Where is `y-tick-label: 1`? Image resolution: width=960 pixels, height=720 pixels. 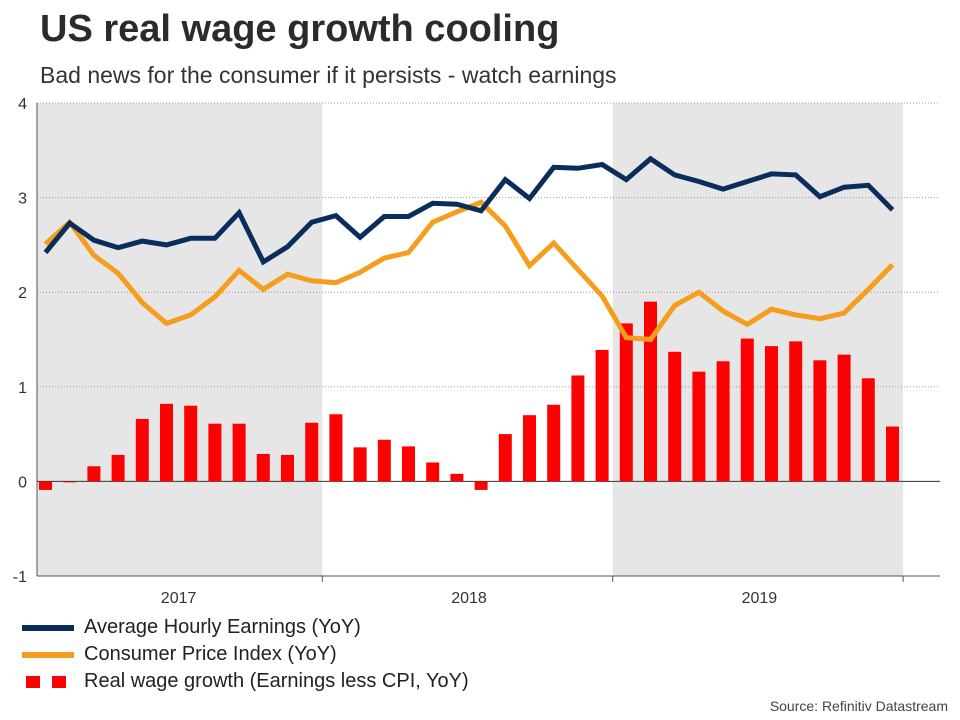
y-tick-label: 1 is located at coordinates (22, 388).